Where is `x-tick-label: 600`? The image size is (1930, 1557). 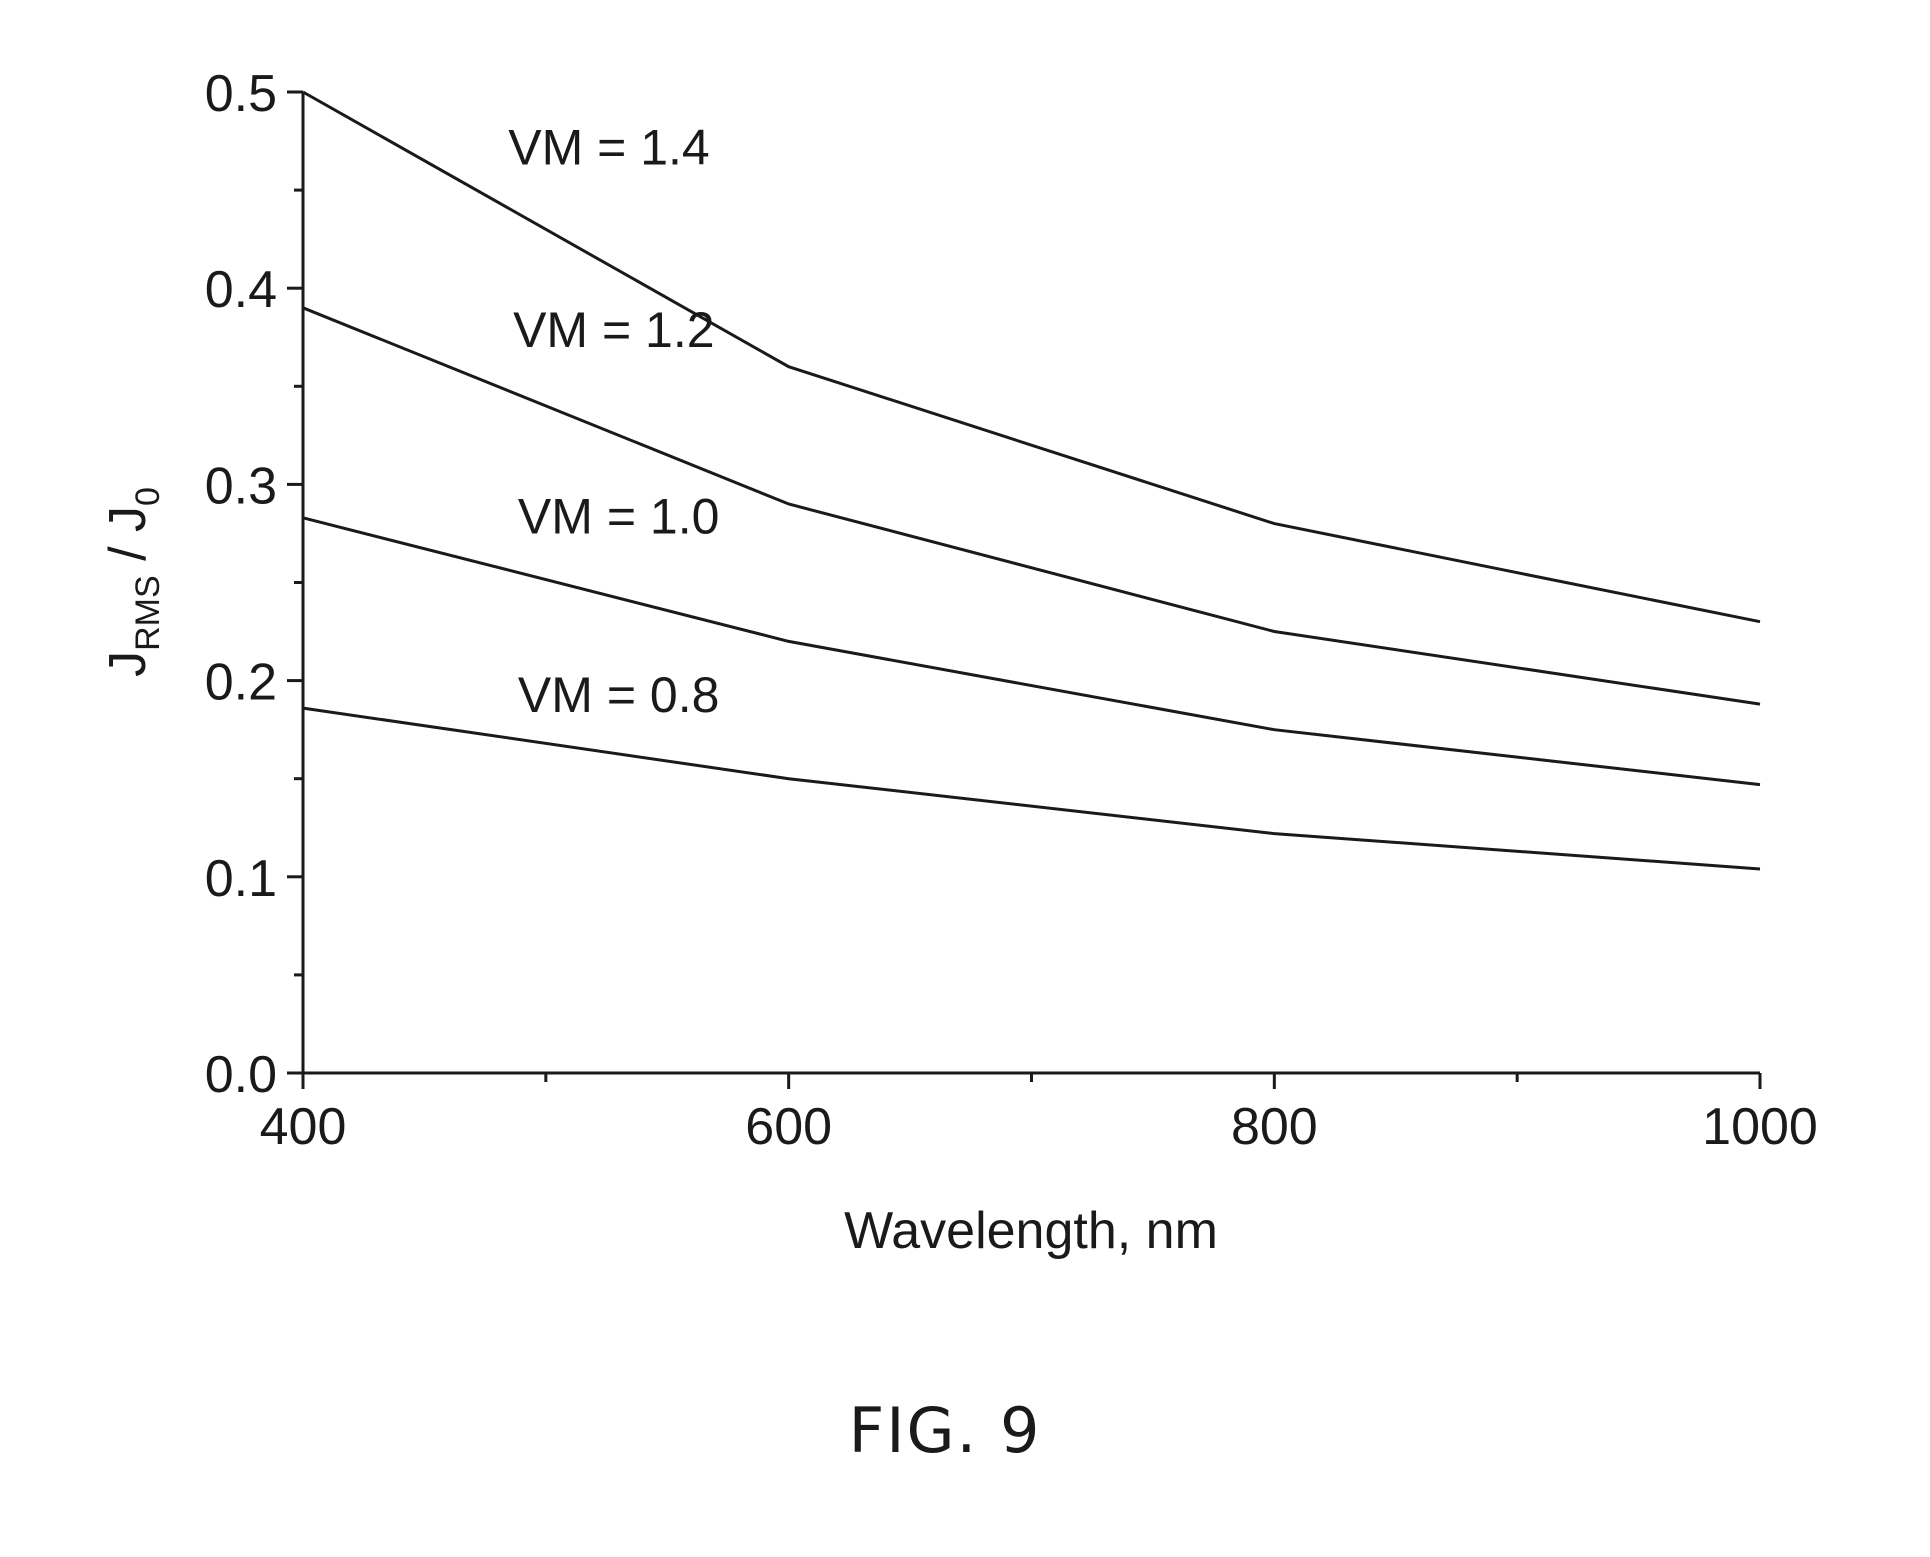 x-tick-label: 600 is located at coordinates (788, 1127).